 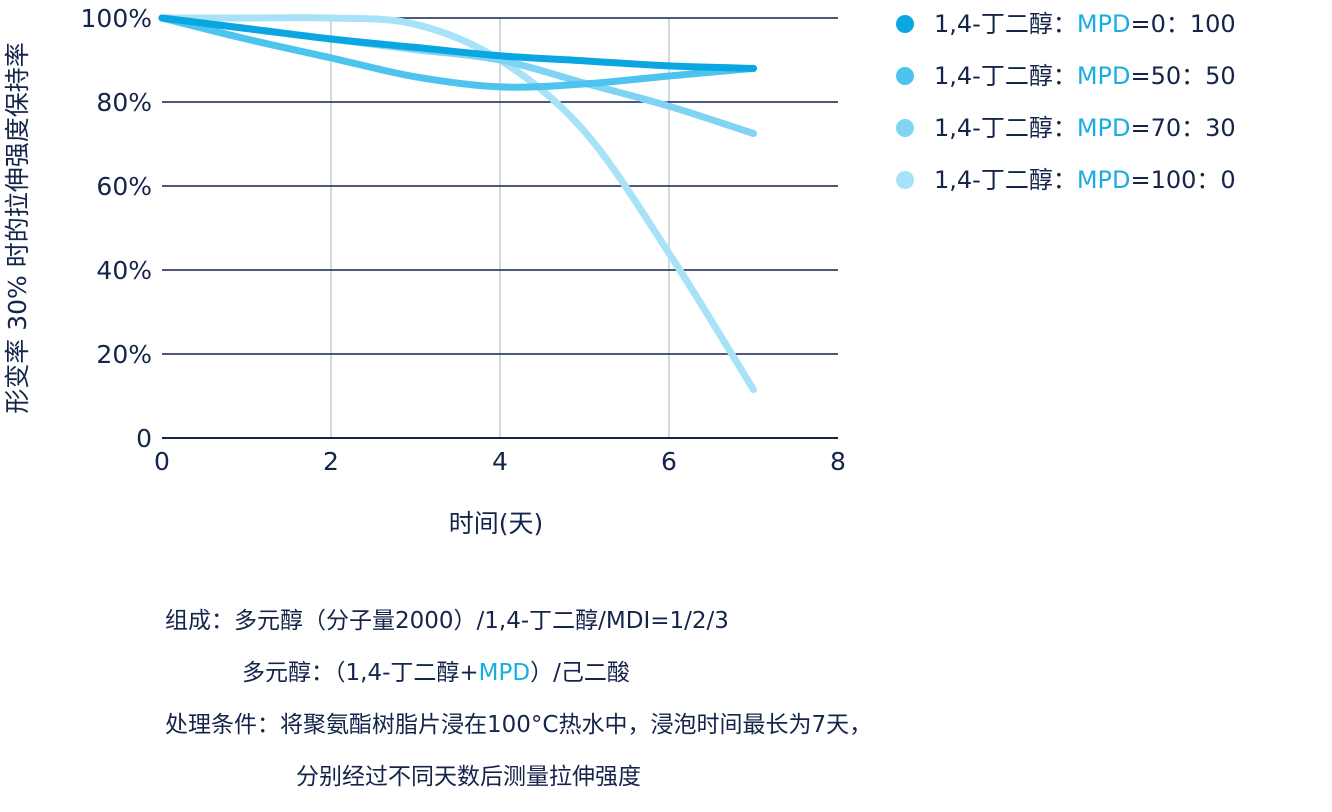 I want to click on x-tick-label: 2, so click(x=331, y=461).